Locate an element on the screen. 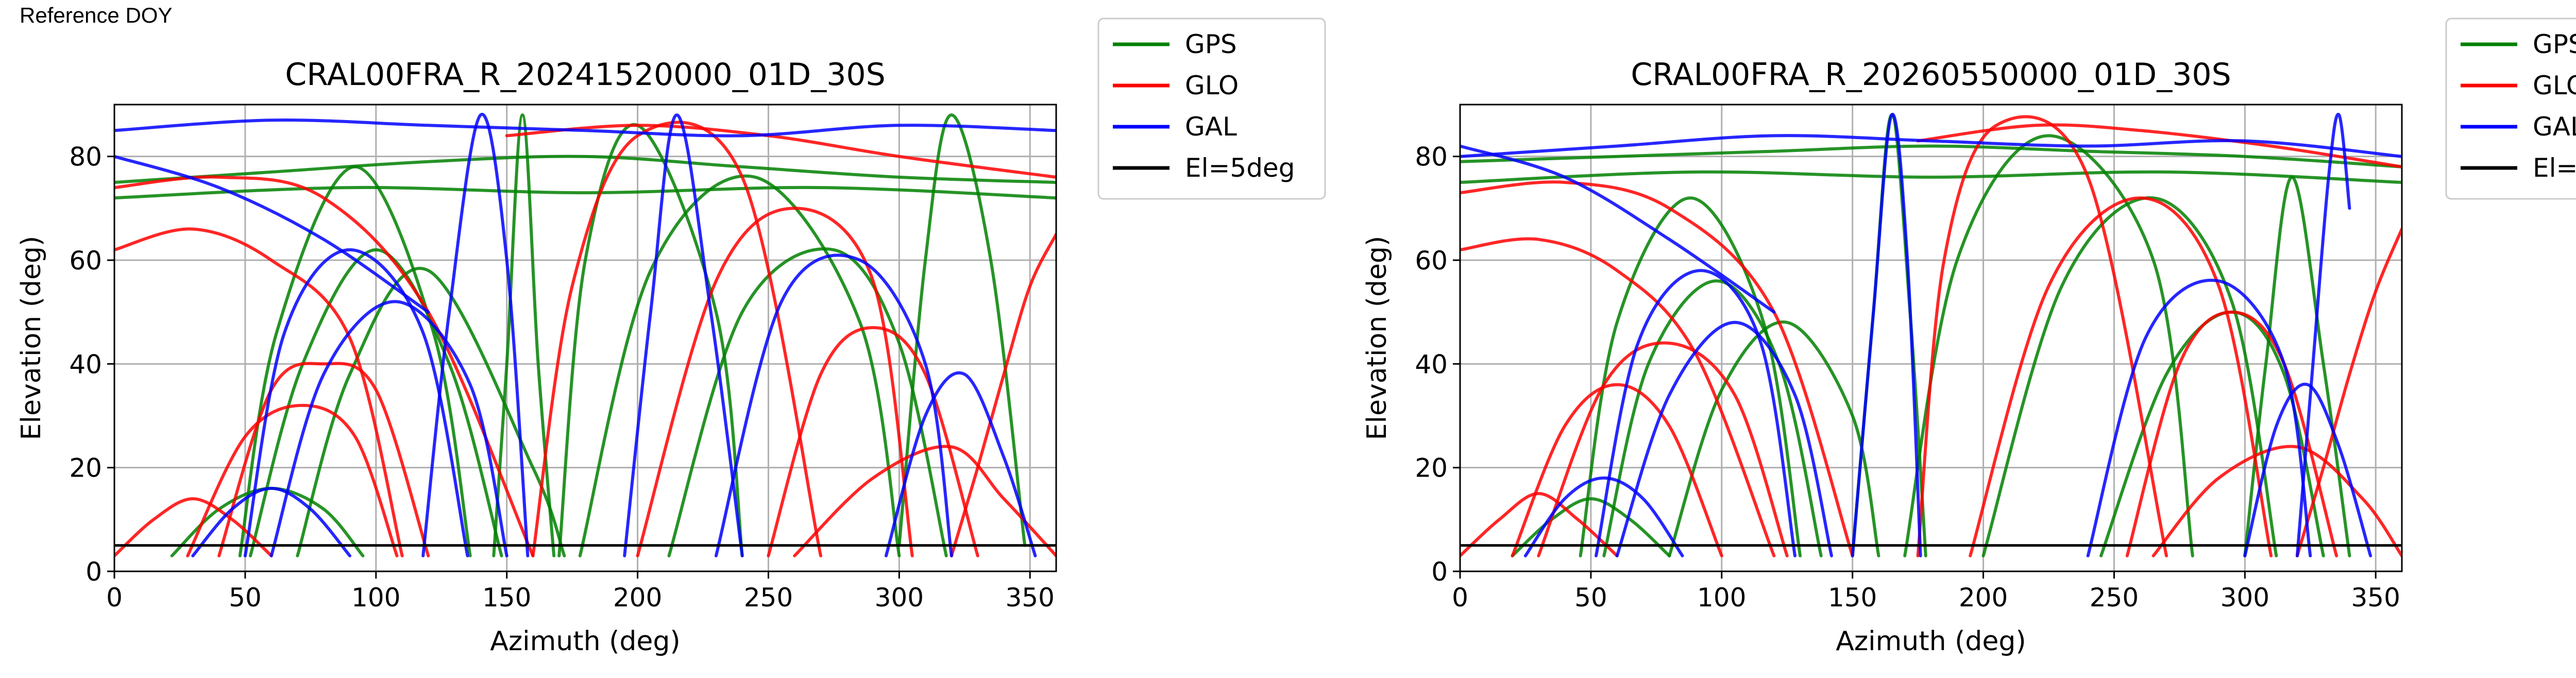 The height and width of the screenshot is (678, 2576). legend-2: GPS GLO GAL El=5deg is located at coordinates (2510, 109).